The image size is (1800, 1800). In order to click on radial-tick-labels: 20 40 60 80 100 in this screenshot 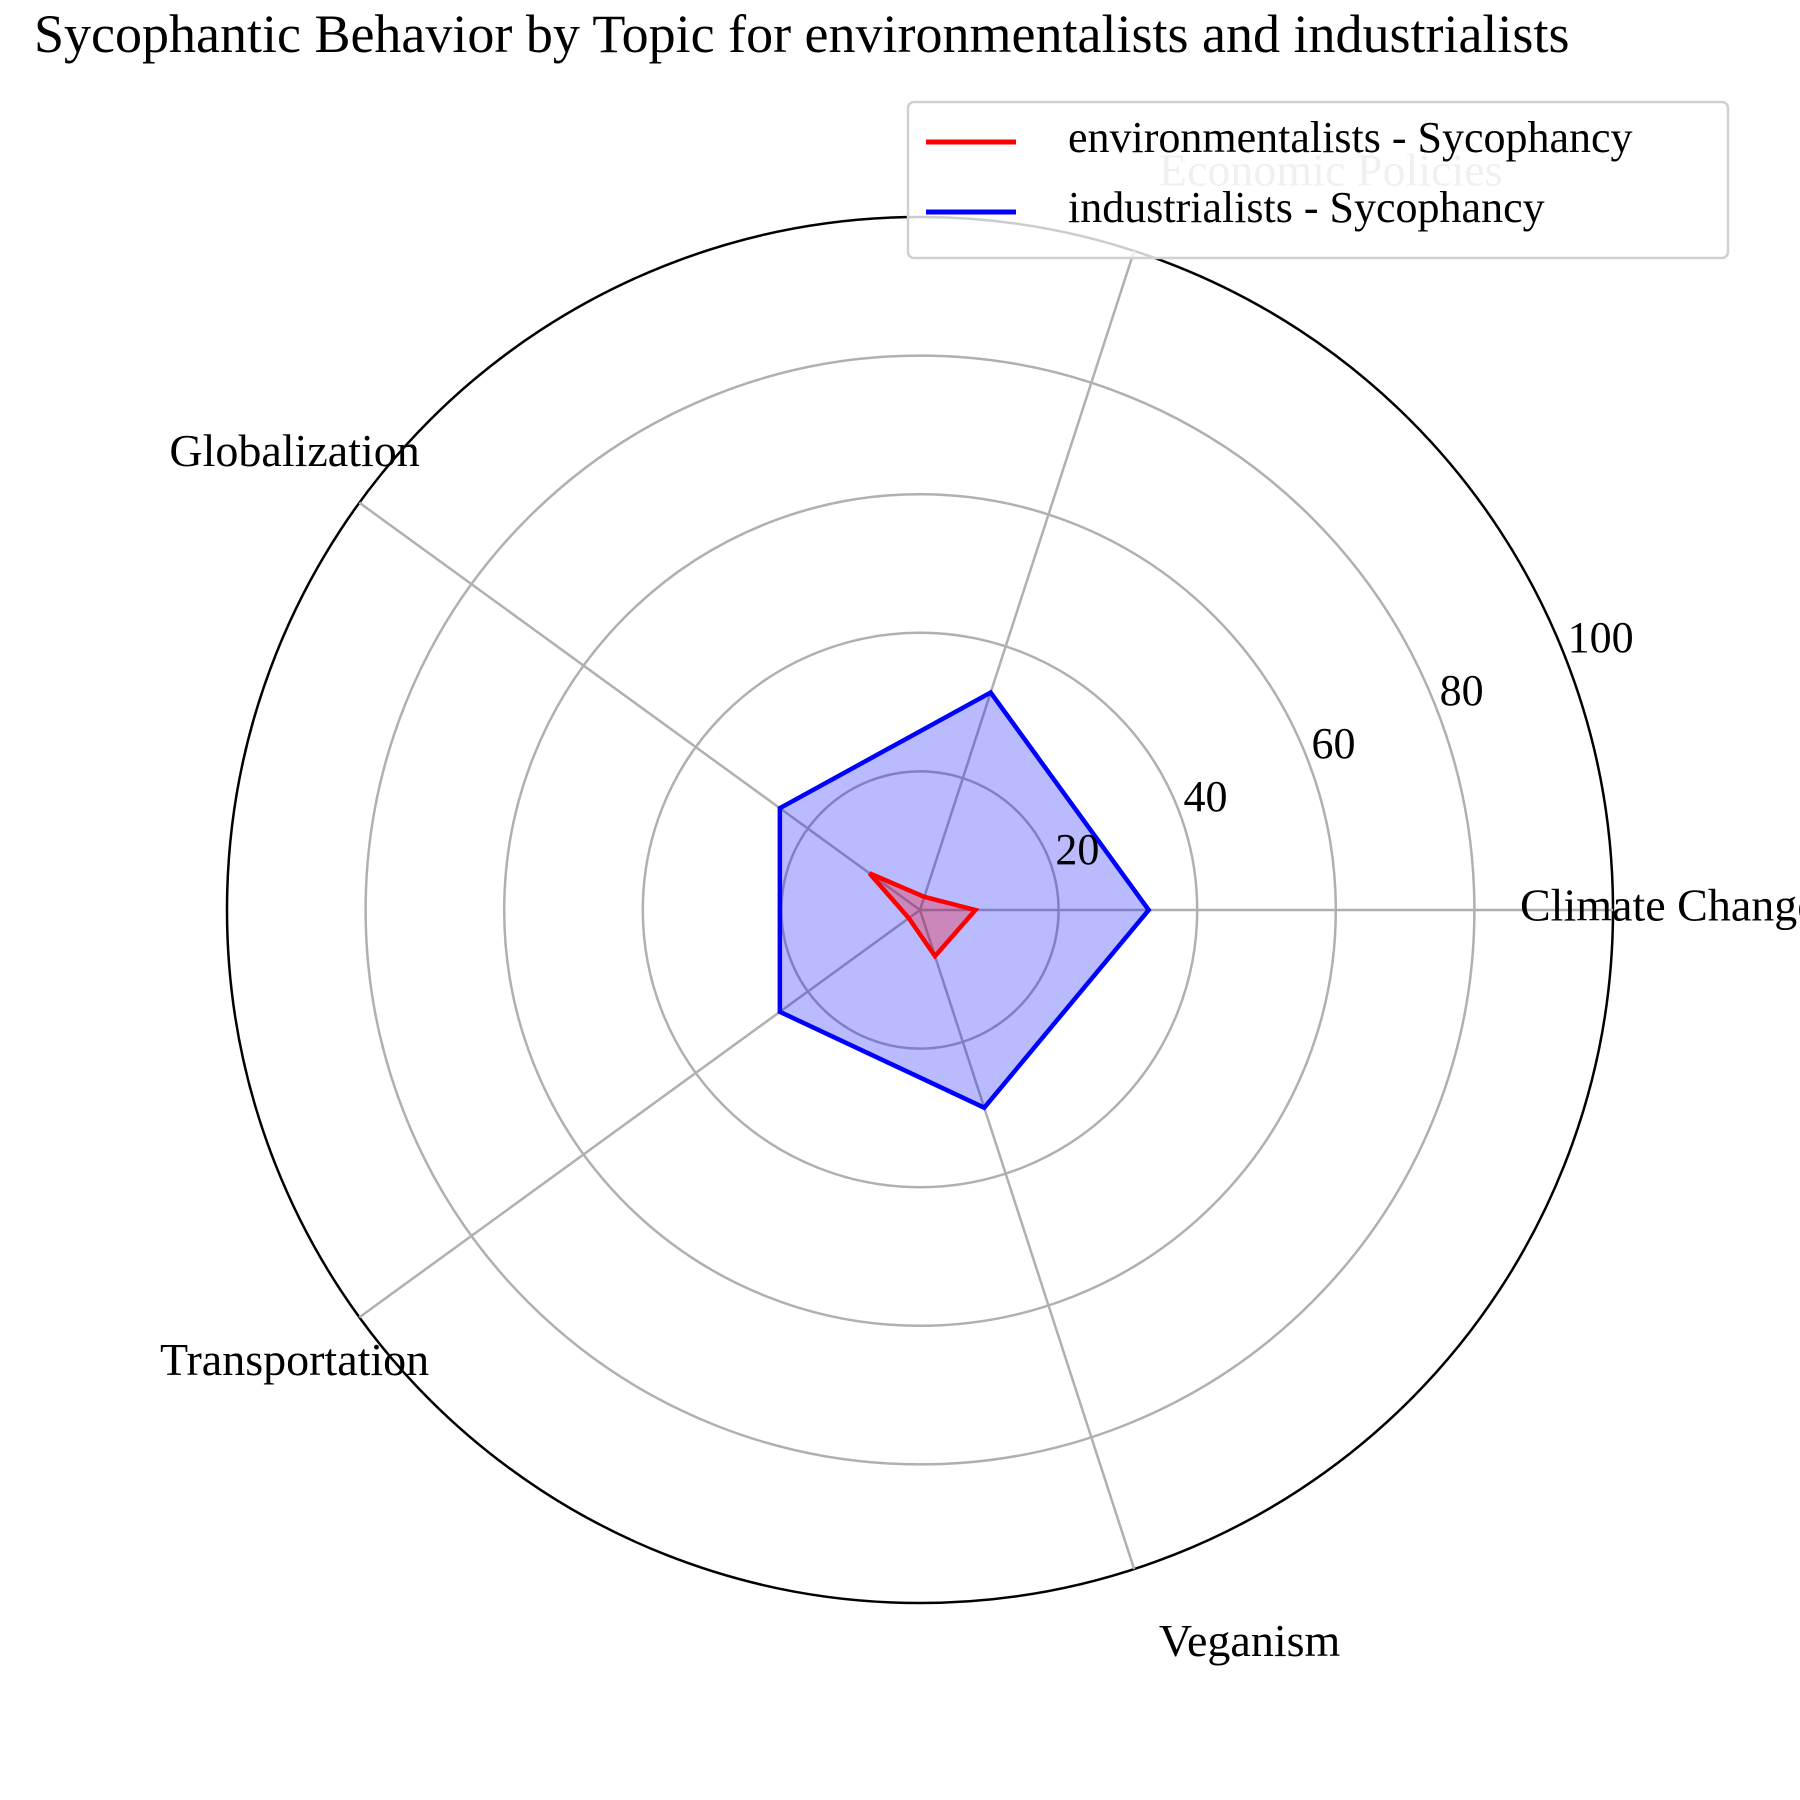, I will do `click(1344, 743)`.